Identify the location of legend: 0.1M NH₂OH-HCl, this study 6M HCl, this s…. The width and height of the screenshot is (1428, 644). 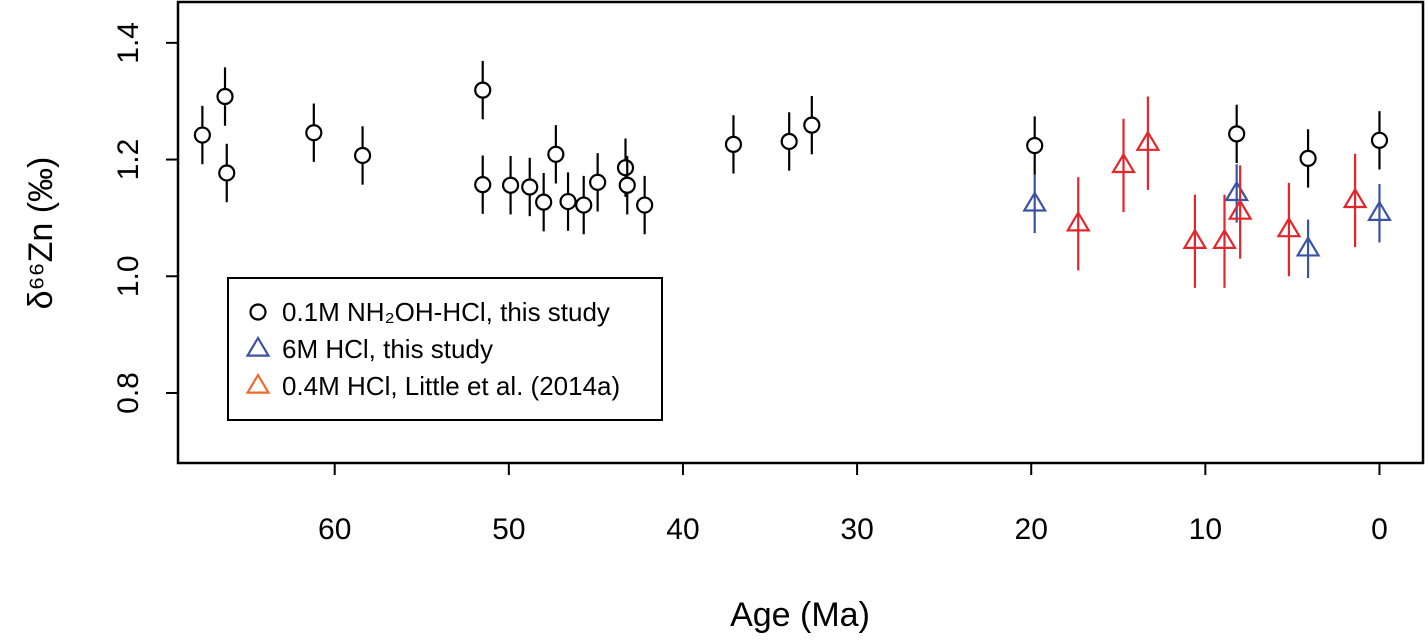
(445, 349).